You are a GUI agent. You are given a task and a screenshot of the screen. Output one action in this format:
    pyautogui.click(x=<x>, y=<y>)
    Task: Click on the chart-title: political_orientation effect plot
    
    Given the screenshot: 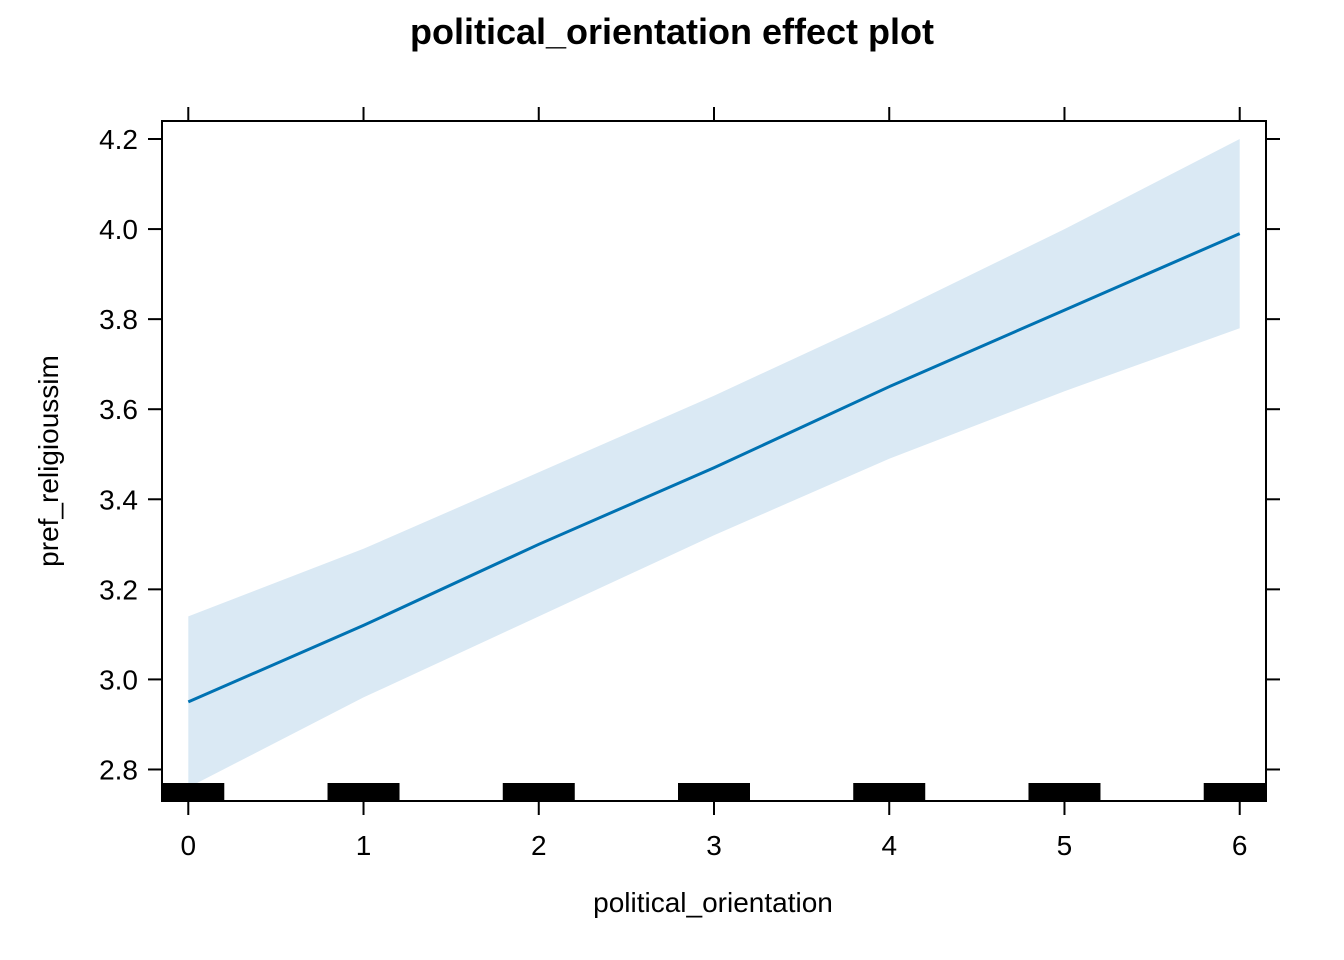 What is the action you would take?
    pyautogui.click(x=672, y=31)
    